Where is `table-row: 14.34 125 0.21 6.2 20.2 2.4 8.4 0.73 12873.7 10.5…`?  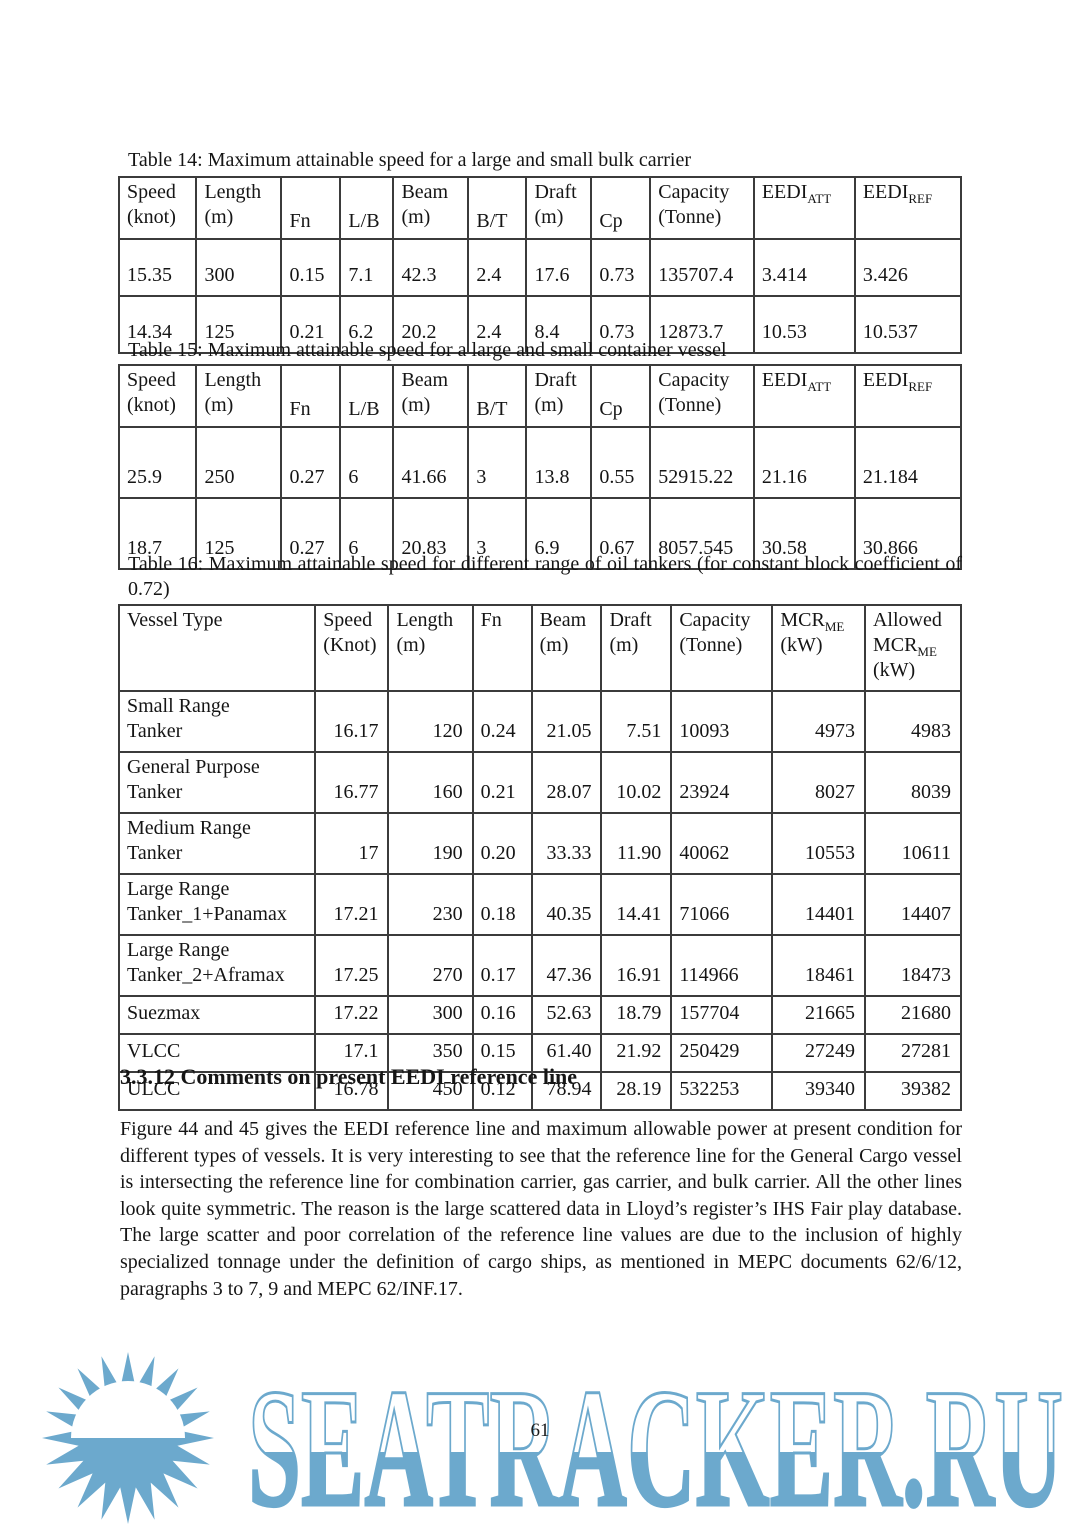 table-row: 14.34 125 0.21 6.2 20.2 2.4 8.4 0.73 12873.7 10.5… is located at coordinates (540, 324).